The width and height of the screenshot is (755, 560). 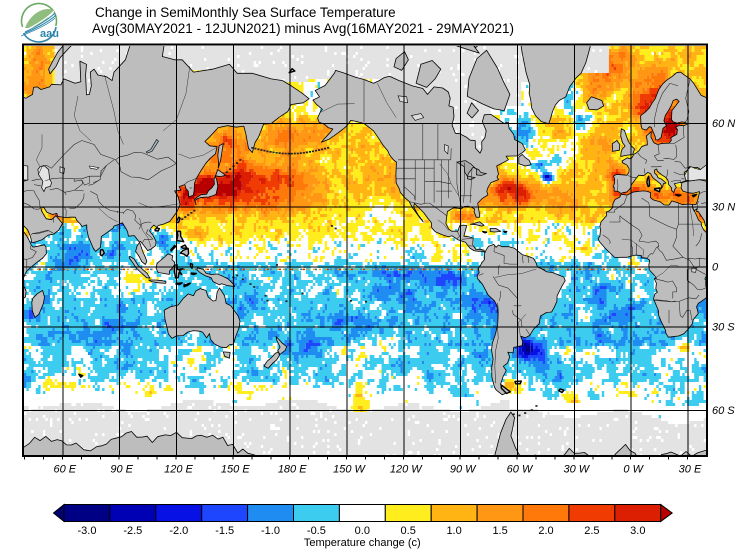 I want to click on svg-text: 30 N, so click(x=723, y=208).